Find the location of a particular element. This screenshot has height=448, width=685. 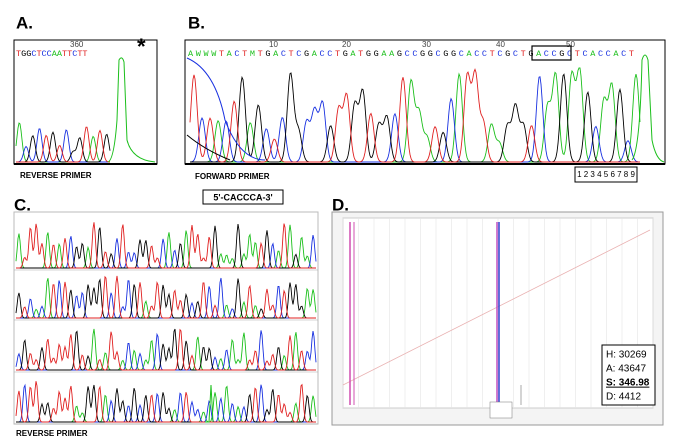

stat: D: 4412 is located at coordinates (623, 397).